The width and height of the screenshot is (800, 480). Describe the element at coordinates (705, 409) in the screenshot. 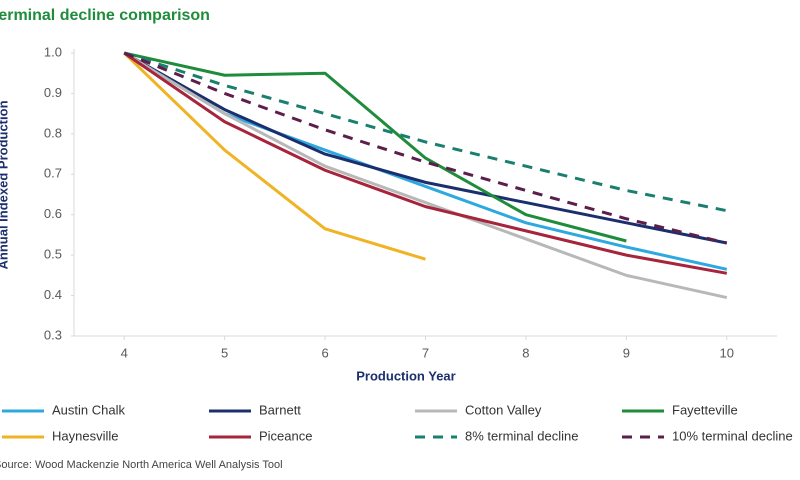

I see `legend-label: Fayetteville` at that location.